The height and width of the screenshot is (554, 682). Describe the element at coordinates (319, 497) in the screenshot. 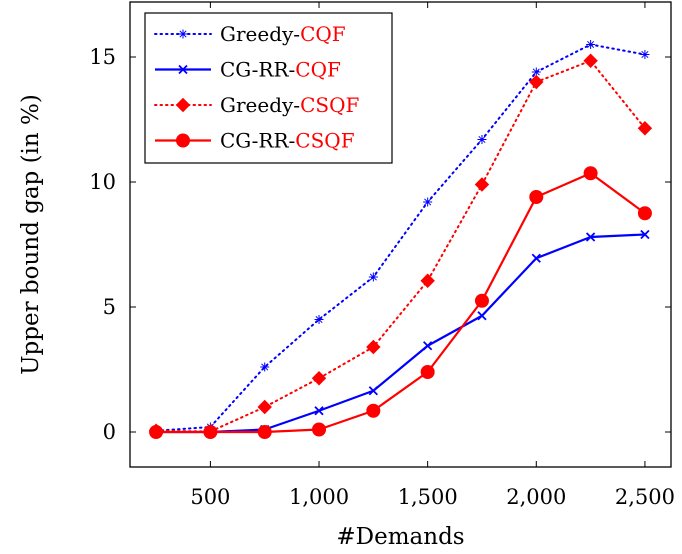

I see `x-tick-label: 1,000` at that location.